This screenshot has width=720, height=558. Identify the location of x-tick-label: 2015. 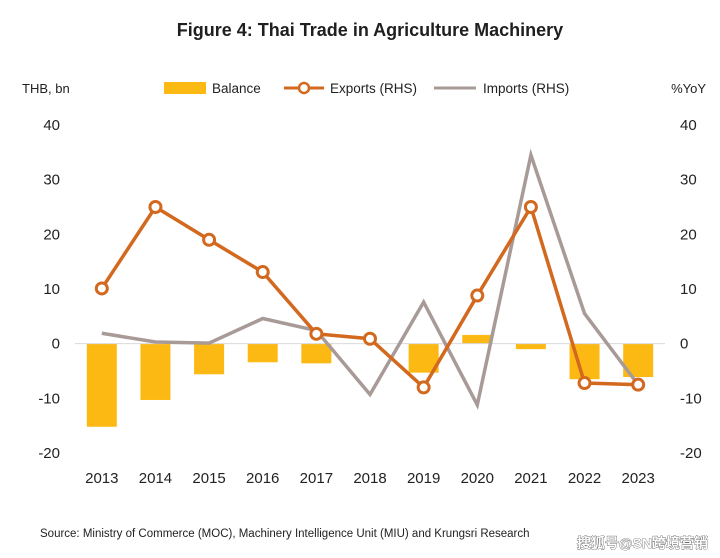
(208, 478).